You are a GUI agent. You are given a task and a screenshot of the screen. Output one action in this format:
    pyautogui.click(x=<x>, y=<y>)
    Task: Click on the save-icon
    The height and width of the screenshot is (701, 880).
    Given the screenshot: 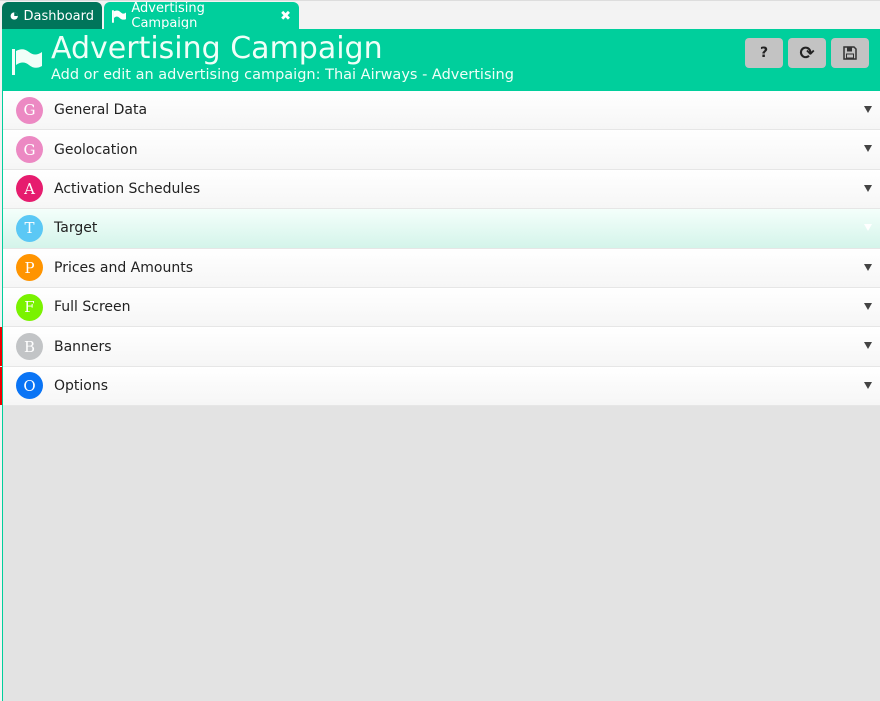 What is the action you would take?
    pyautogui.click(x=850, y=53)
    